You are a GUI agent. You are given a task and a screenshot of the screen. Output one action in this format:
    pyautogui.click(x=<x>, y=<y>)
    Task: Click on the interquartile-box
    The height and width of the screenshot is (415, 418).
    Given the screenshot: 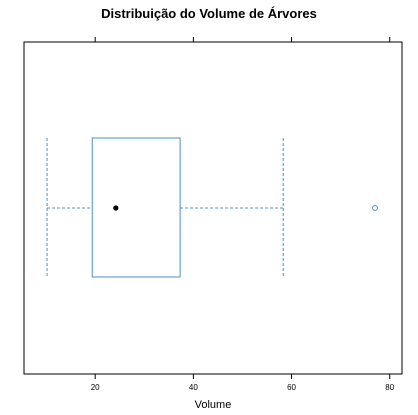 What is the action you would take?
    pyautogui.click(x=136, y=207)
    